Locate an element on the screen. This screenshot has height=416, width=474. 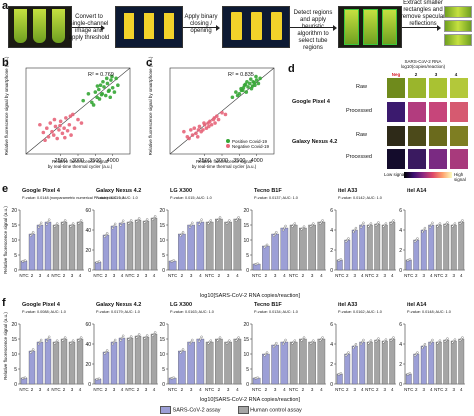
bars-e-ytick-label-3-1: 5 is located at coordinates (247, 256).